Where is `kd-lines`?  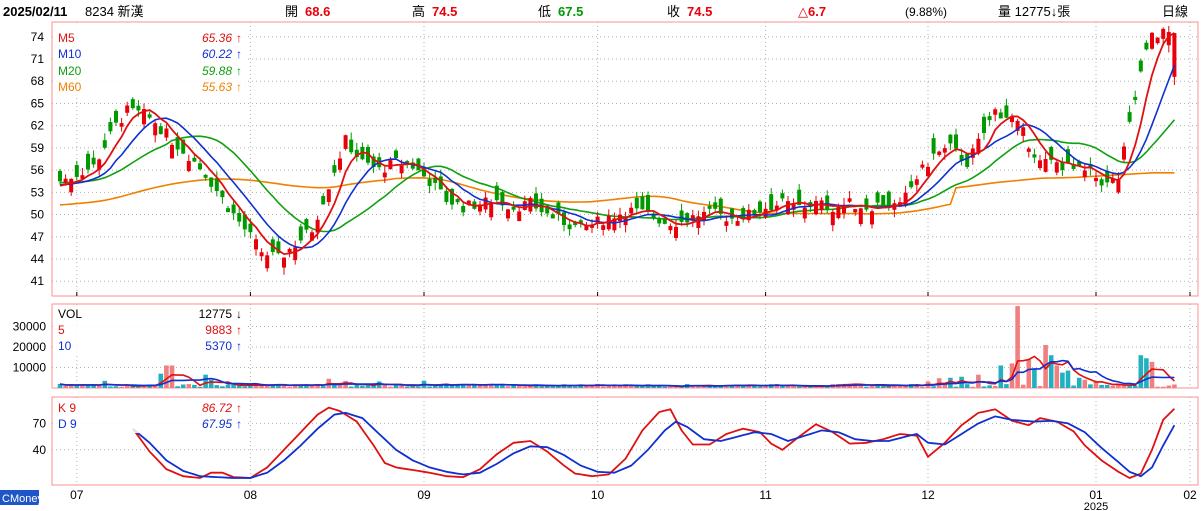
kd-lines is located at coordinates (654, 442).